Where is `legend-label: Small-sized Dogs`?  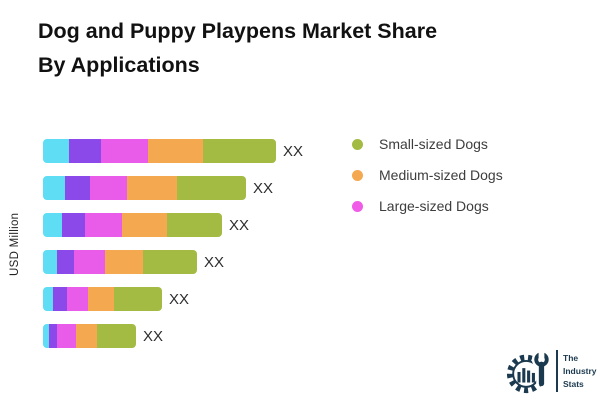
legend-label: Small-sized Dogs is located at coordinates (433, 144).